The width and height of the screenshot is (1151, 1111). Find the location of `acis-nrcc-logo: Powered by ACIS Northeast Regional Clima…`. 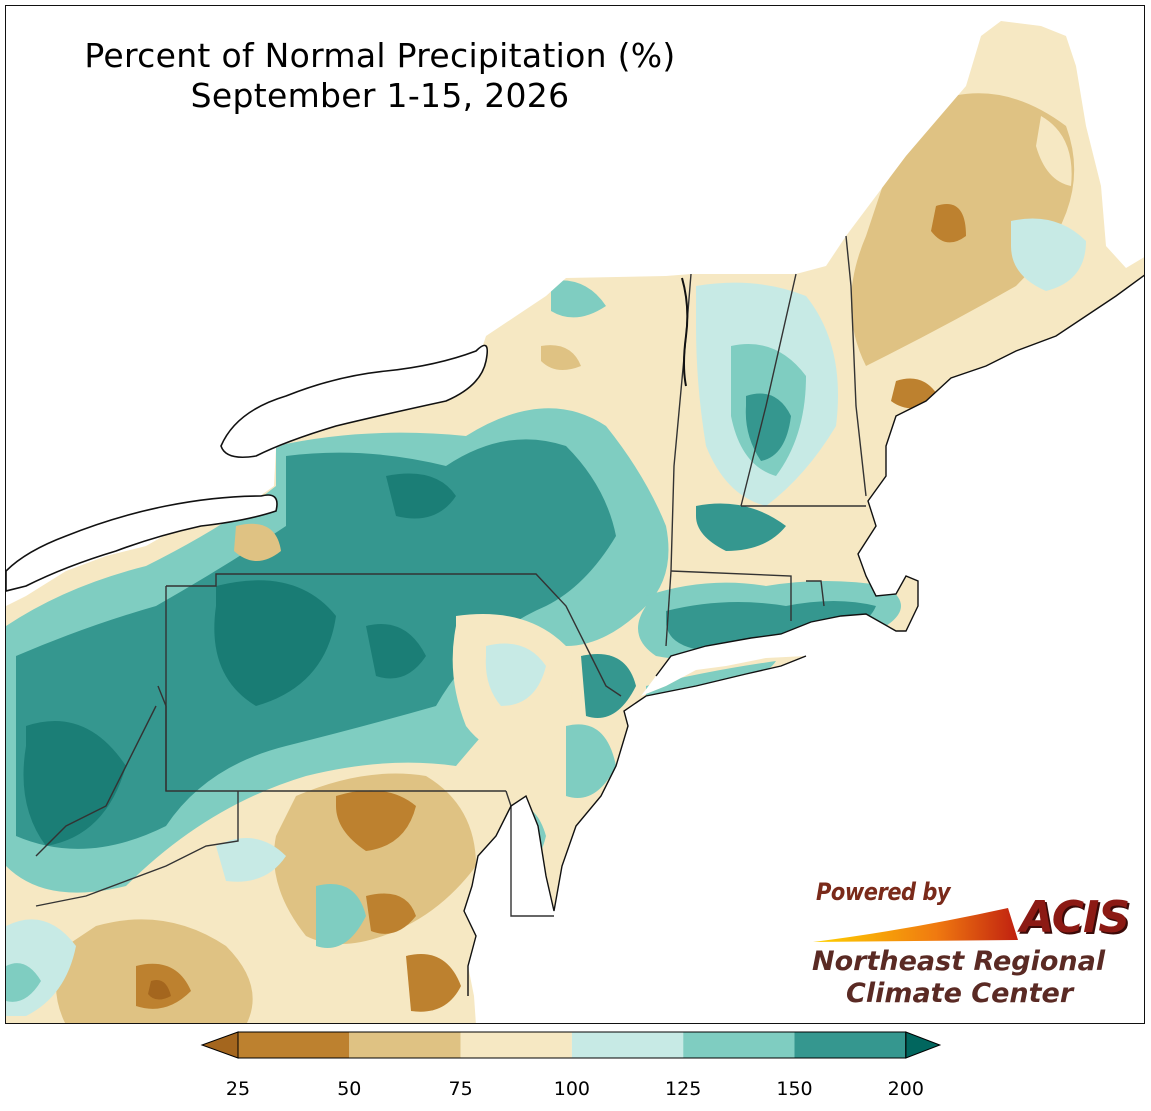

acis-nrcc-logo: Powered by ACIS Northeast Regional Clima… is located at coordinates (969, 944).